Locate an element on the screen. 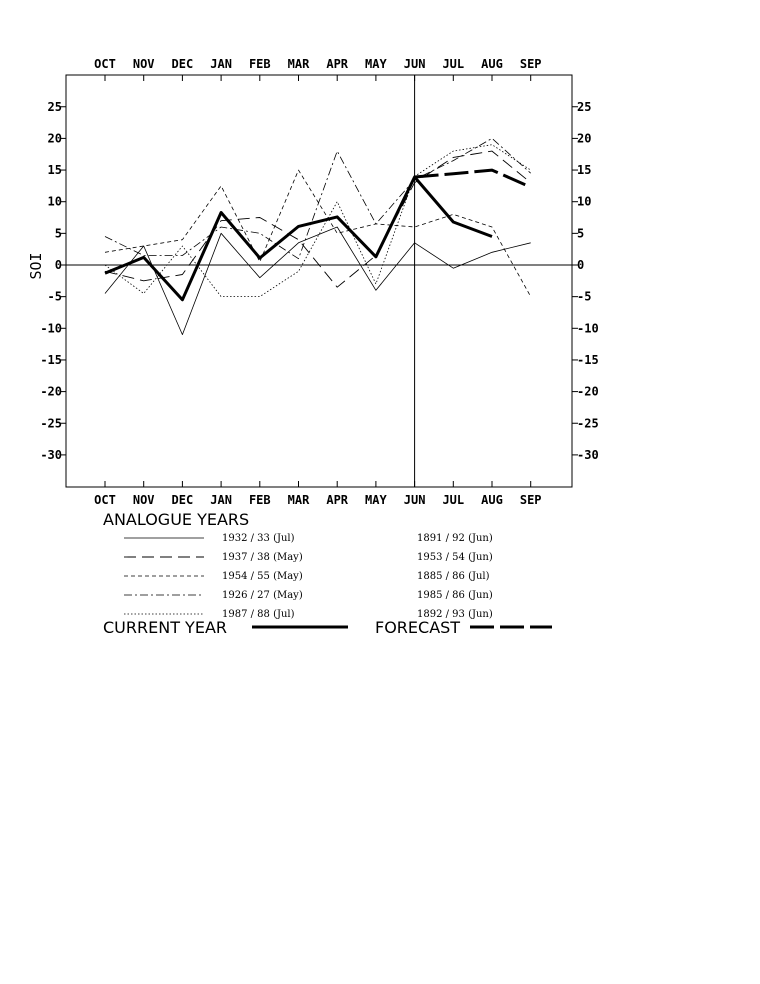 Image resolution: width=760 pixels, height=984 pixels. x-tick-label-top: OCT is located at coordinates (105, 64).